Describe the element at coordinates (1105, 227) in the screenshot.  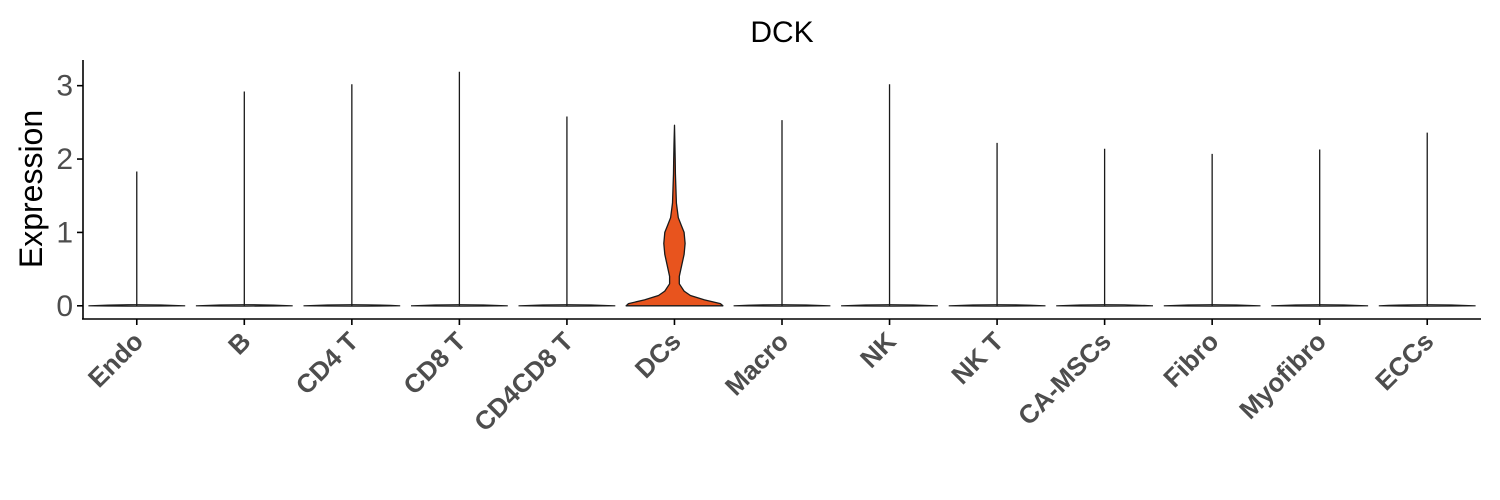
I see `violin-ca-mscs` at that location.